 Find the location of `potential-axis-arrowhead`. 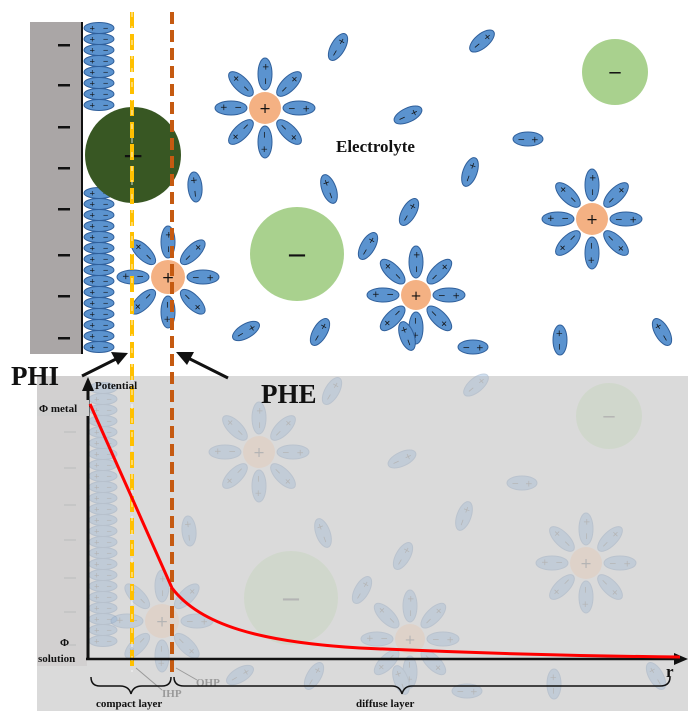

potential-axis-arrowhead is located at coordinates (88, 384).